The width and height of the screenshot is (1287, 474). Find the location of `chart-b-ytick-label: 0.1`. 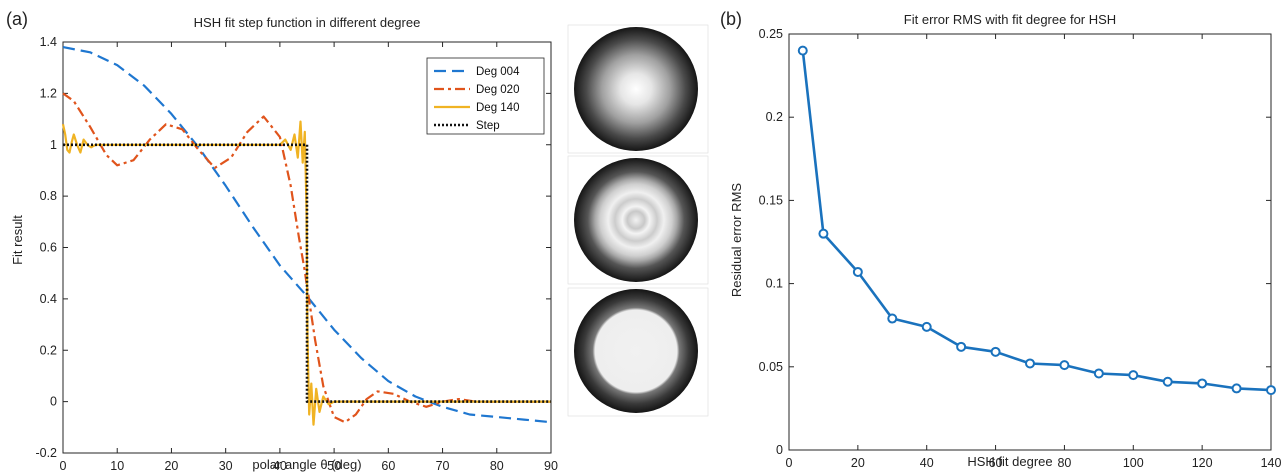

chart-b-ytick-label: 0.1 is located at coordinates (774, 284).